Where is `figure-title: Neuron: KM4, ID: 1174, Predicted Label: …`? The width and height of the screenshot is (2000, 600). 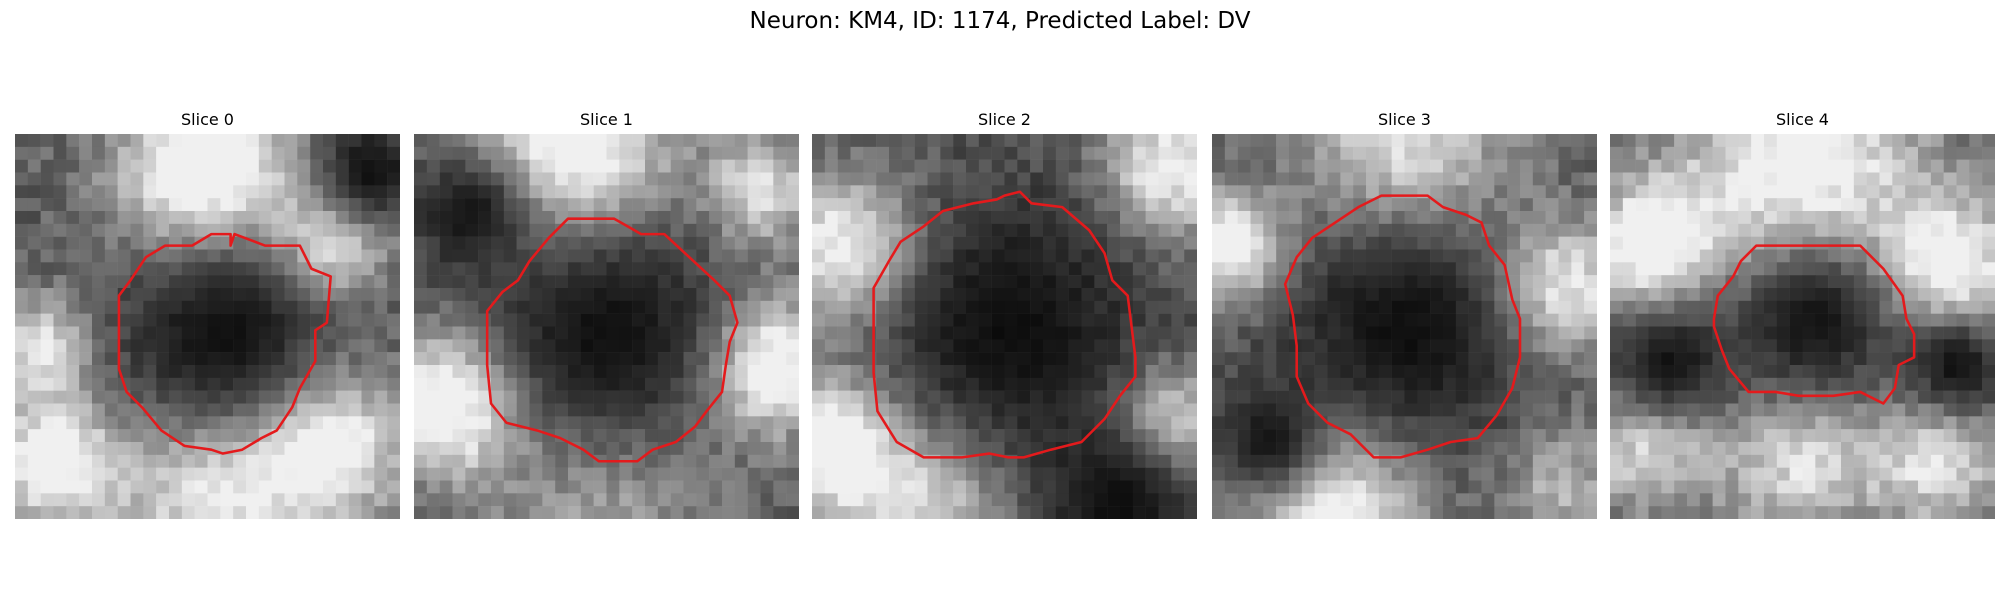 figure-title: Neuron: KM4, ID: 1174, Predicted Label: … is located at coordinates (1000, 21).